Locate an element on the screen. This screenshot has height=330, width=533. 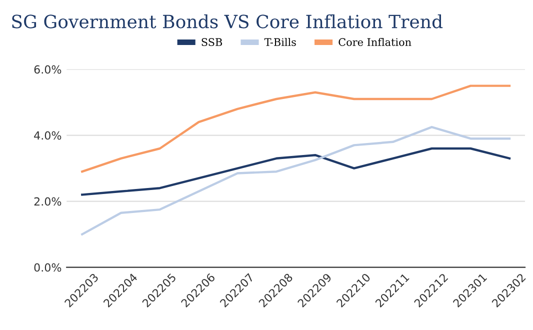
legend-label: SSB is located at coordinates (212, 42).